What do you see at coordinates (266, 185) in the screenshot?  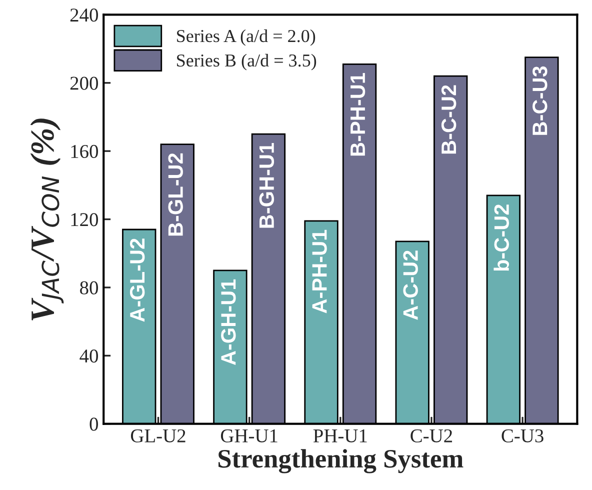 I see `annotation: B-GH-U1` at bounding box center [266, 185].